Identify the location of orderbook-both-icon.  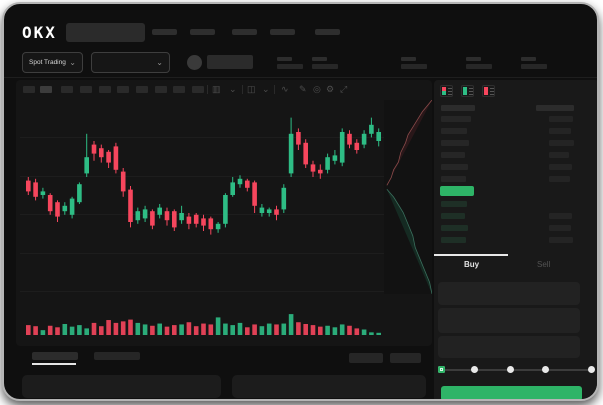
(446, 91).